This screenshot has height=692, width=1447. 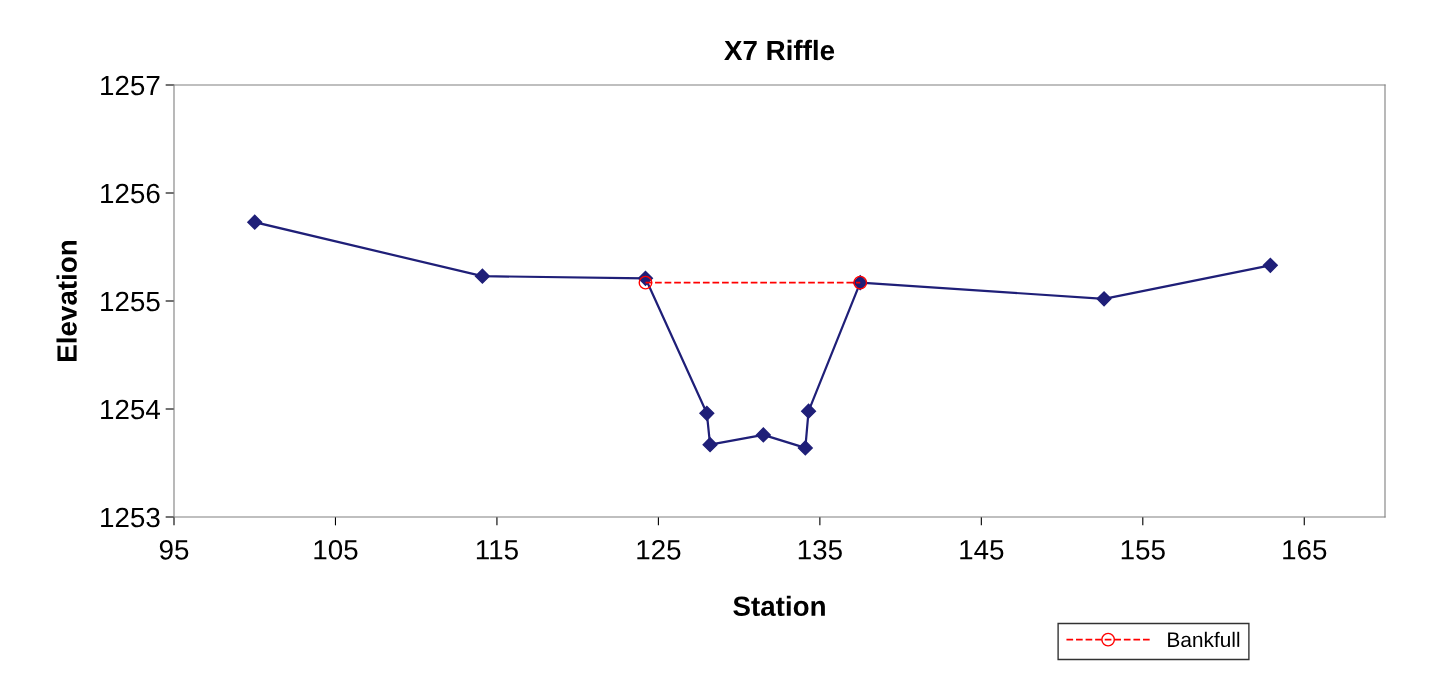 What do you see at coordinates (659, 549) in the screenshot?
I see `x-tick-label: 125` at bounding box center [659, 549].